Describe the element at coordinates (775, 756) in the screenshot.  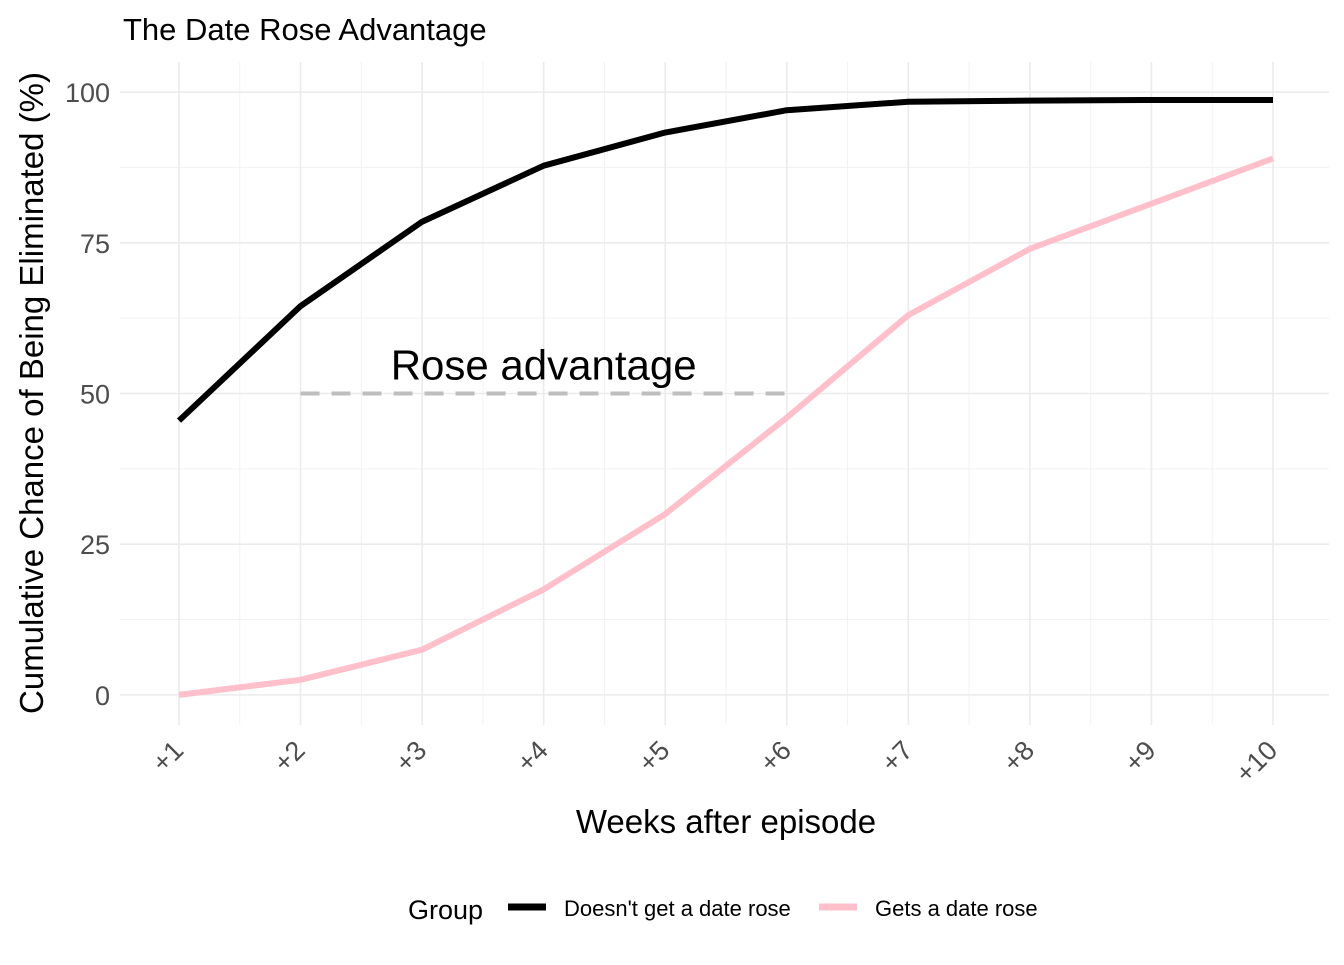
I see `x-tick-label: +6` at that location.